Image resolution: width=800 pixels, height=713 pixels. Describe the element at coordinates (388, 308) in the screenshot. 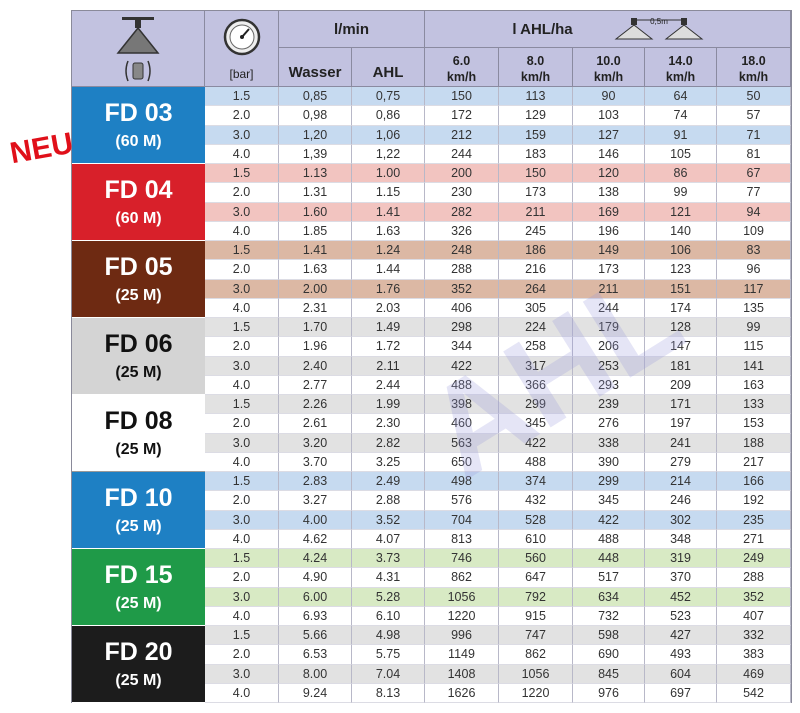

I see `table-cell: 2.03` at that location.